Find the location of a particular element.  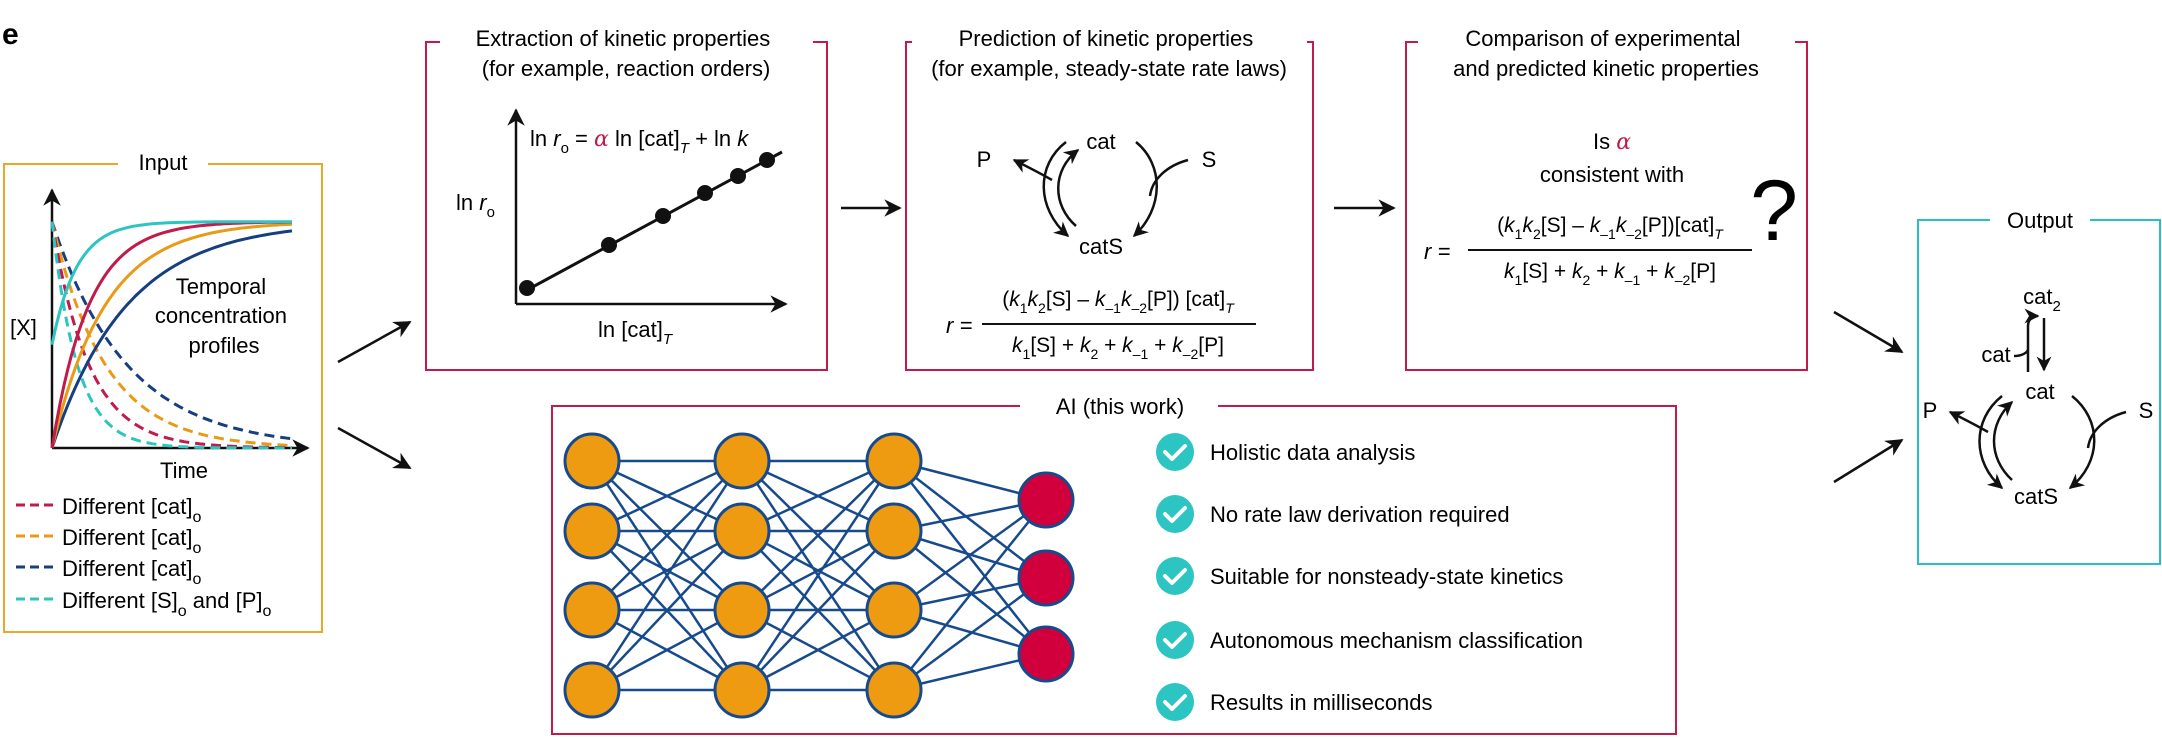

prediction-cycle: cat catS P S is located at coordinates (1097, 194).